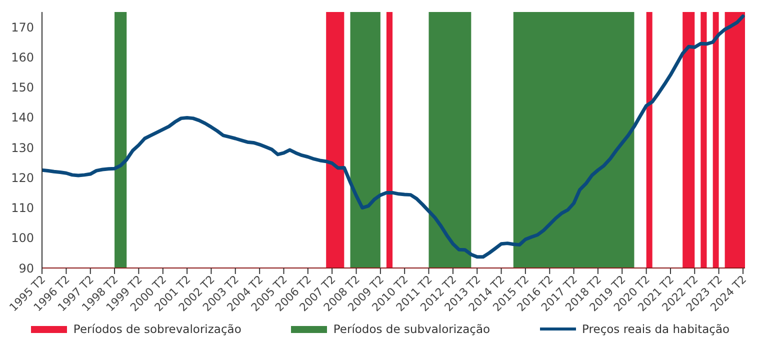 This screenshot has height=348, width=761. What do you see at coordinates (22, 27) in the screenshot?
I see `y-tick-label: 170` at bounding box center [22, 27].